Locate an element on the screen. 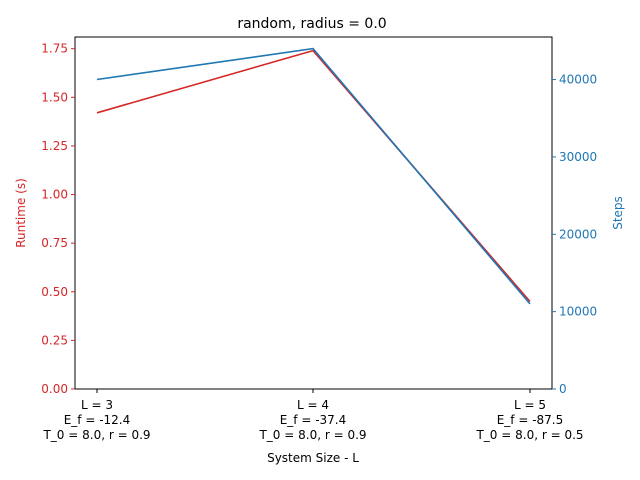 This screenshot has height=480, width=640. x-tick-label: E_f = -87.5 is located at coordinates (530, 420).